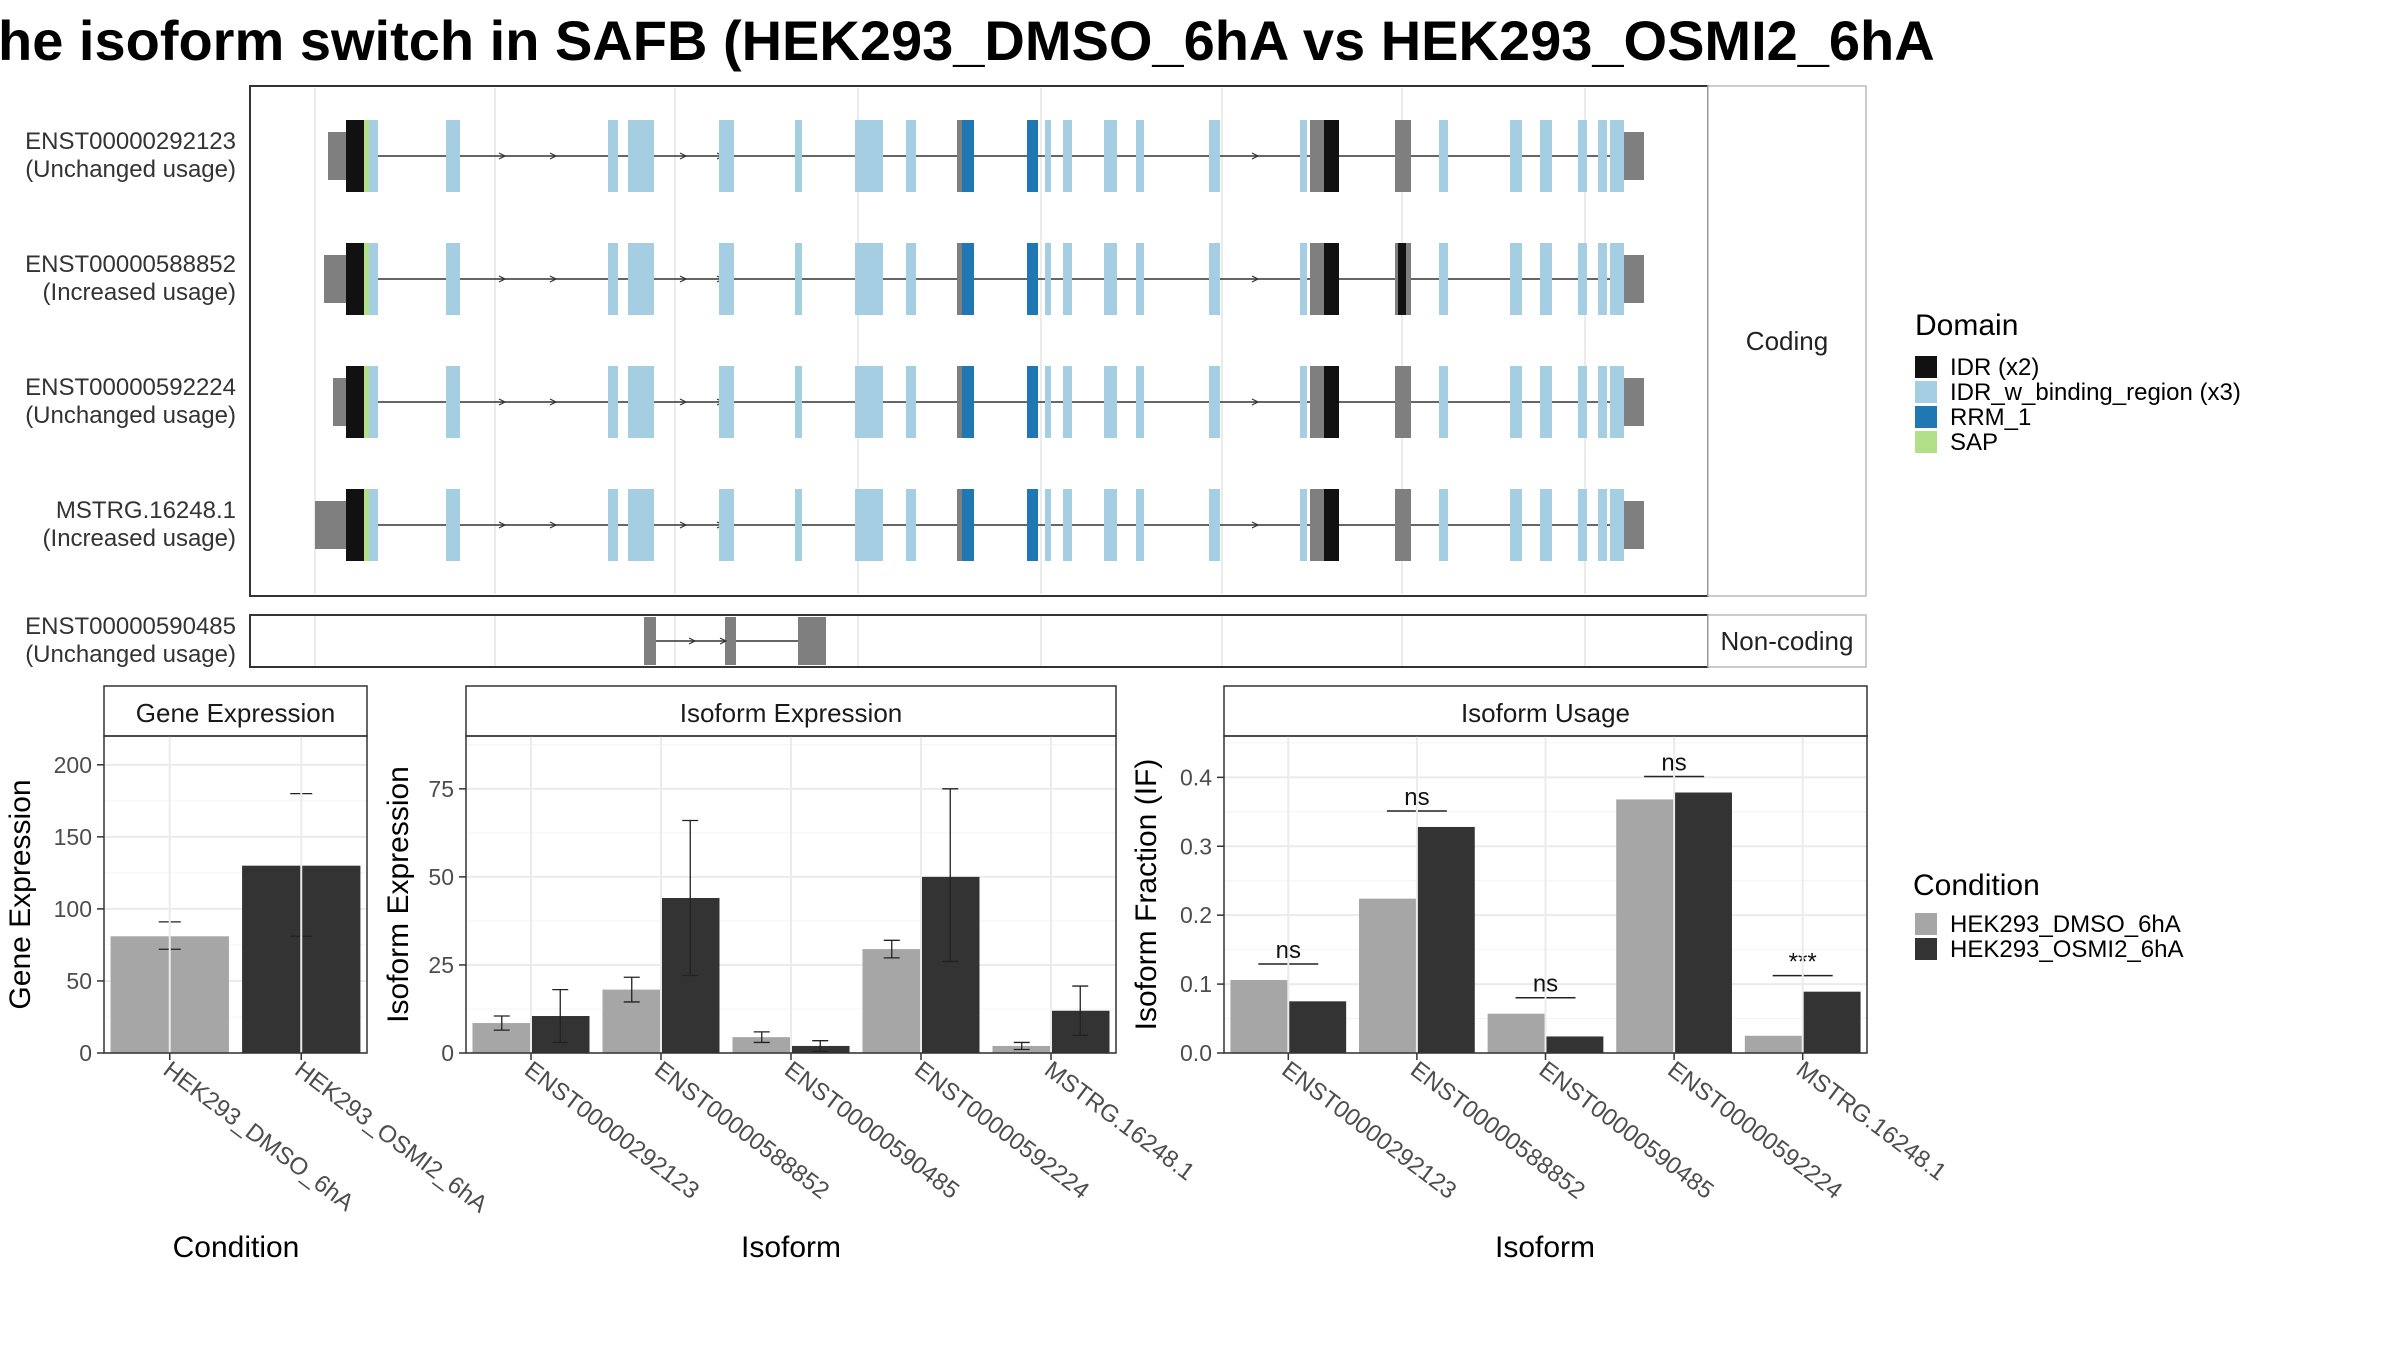  Describe the element at coordinates (441, 877) in the screenshot. I see `y-tick-label: 50` at that location.